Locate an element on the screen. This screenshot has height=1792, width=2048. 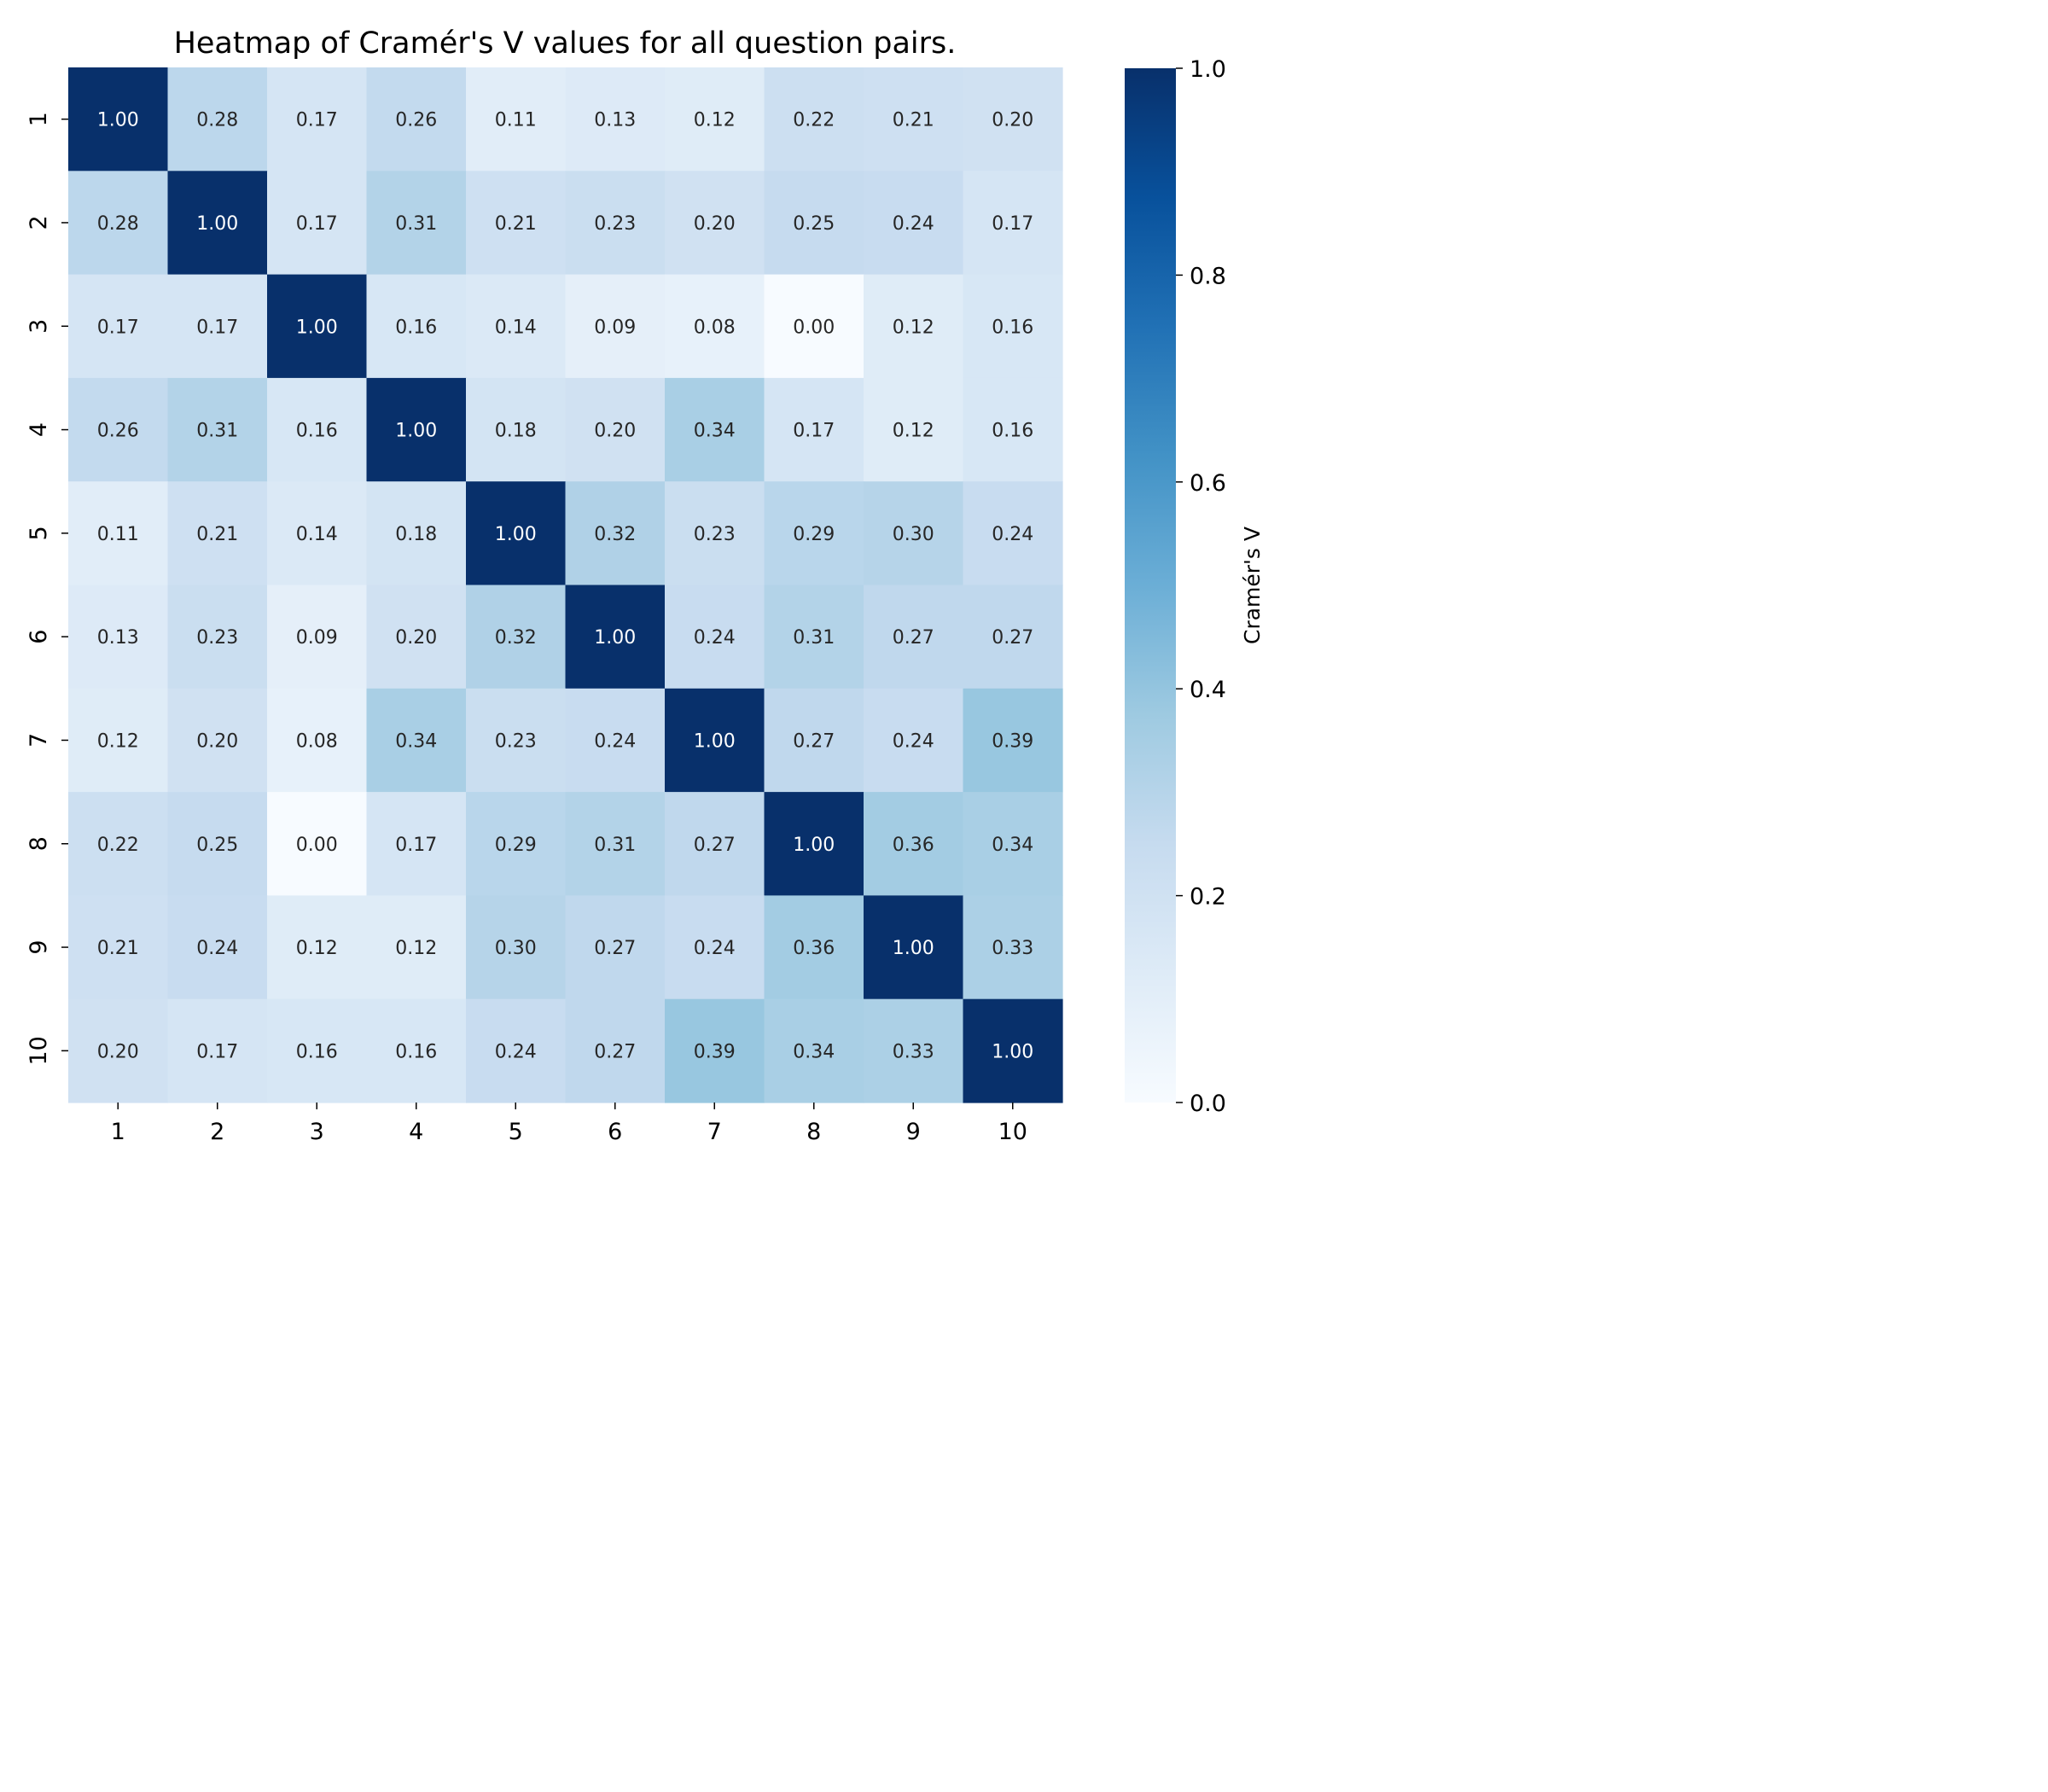
cell-value-label: 0.14 is located at coordinates (317, 534).